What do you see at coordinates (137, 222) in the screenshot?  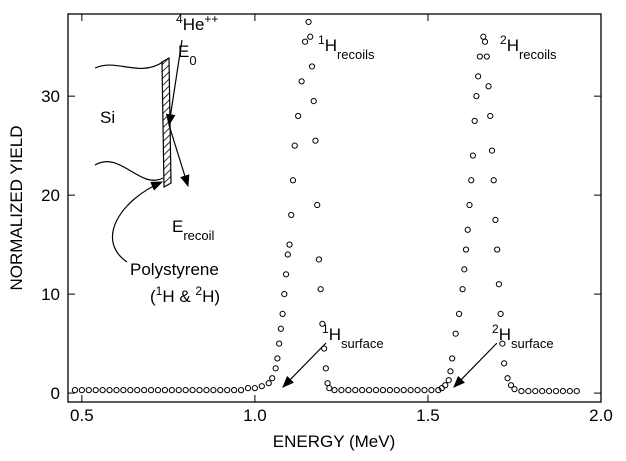 I see `pointer-arrow` at bounding box center [137, 222].